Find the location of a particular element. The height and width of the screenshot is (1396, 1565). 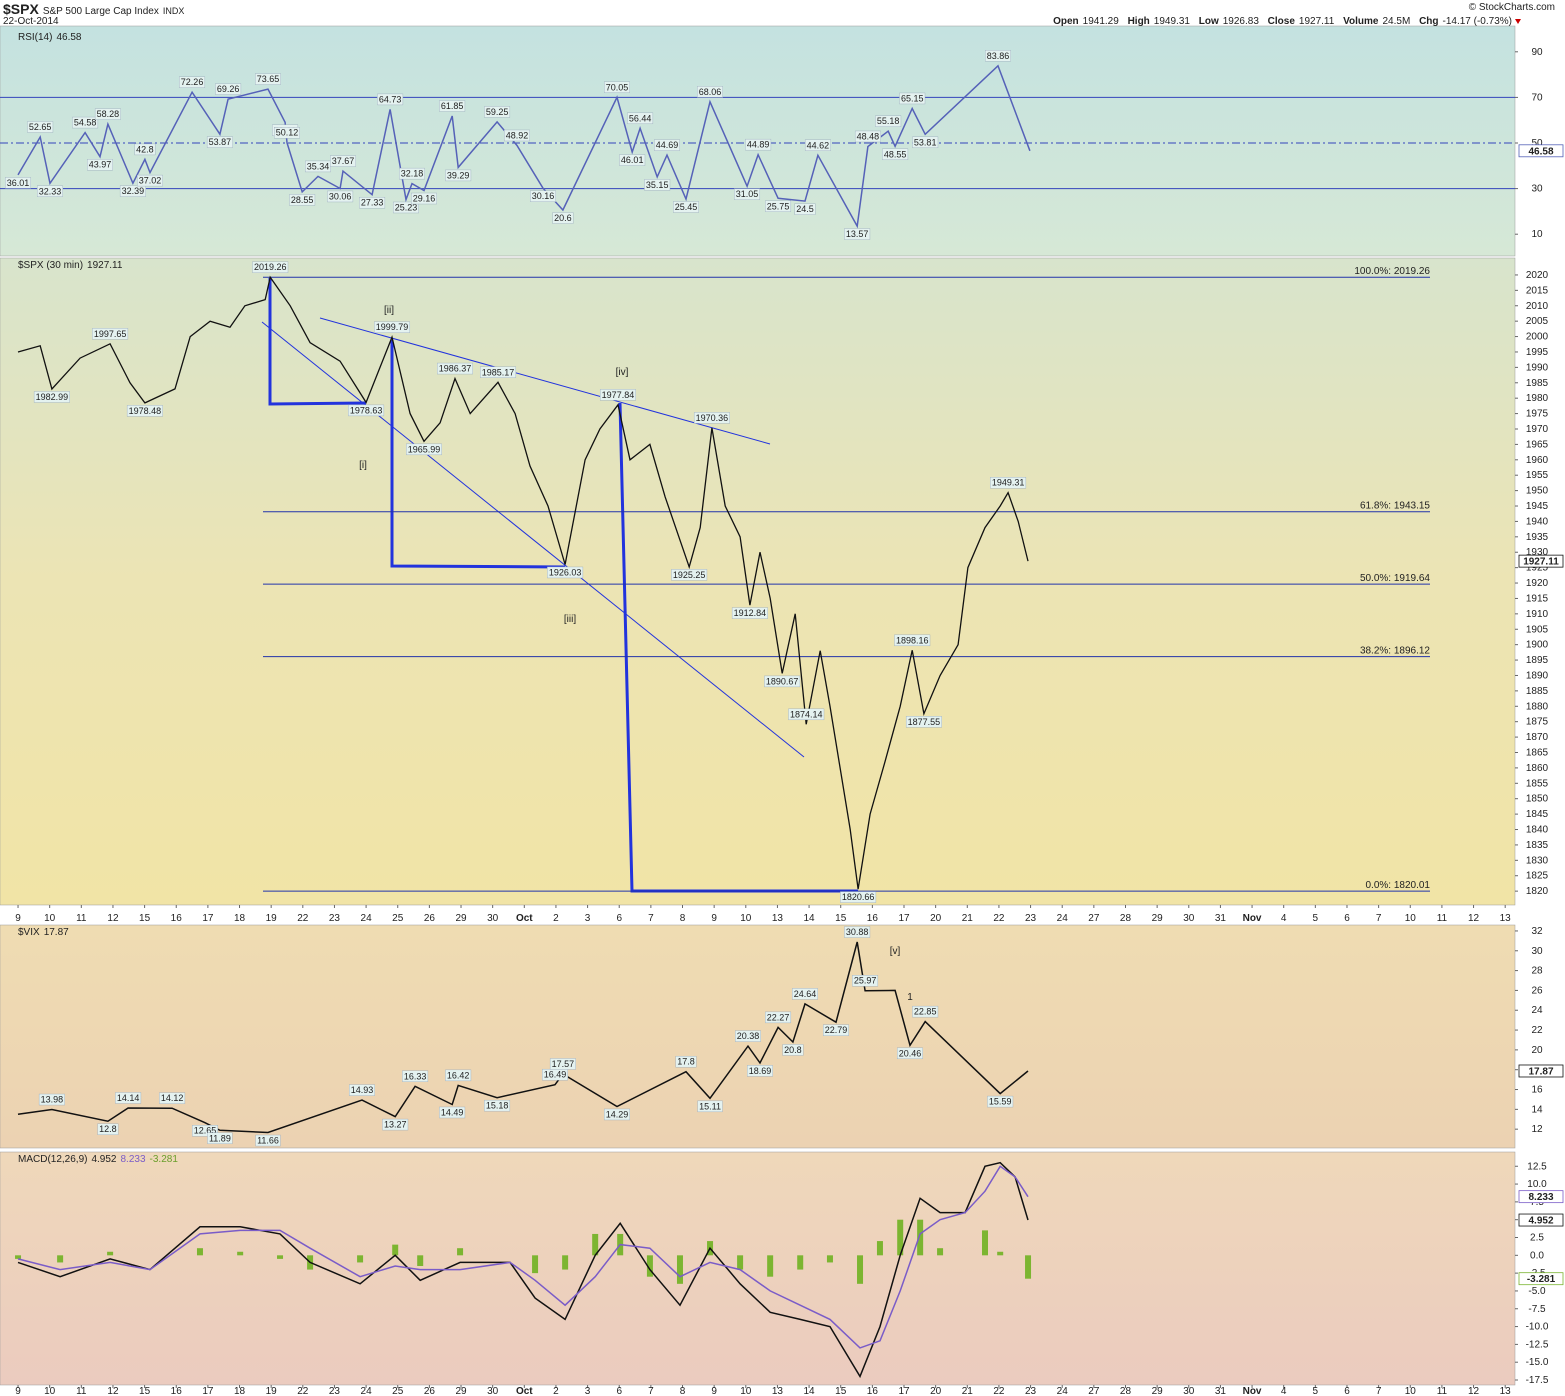

x-tick-label: 21 is located at coordinates (968, 918).